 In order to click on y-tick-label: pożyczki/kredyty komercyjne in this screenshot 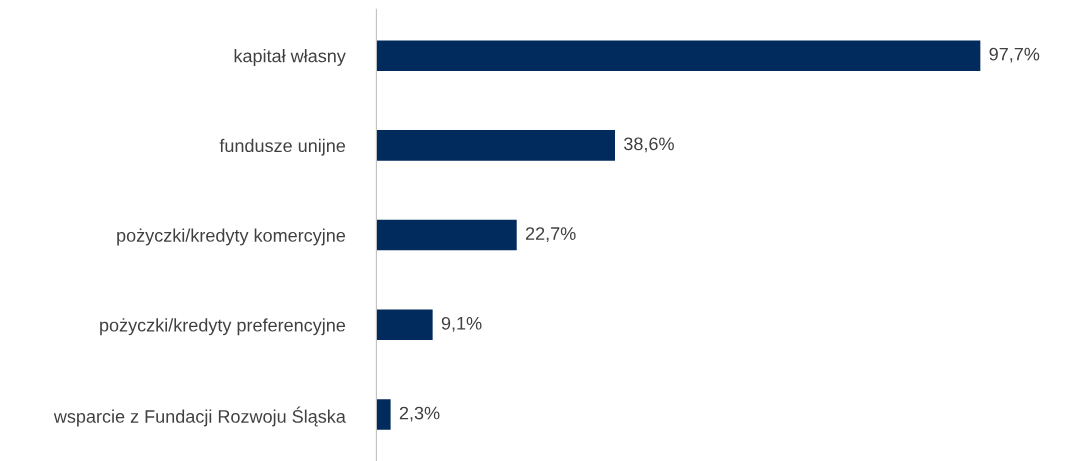, I will do `click(231, 237)`.